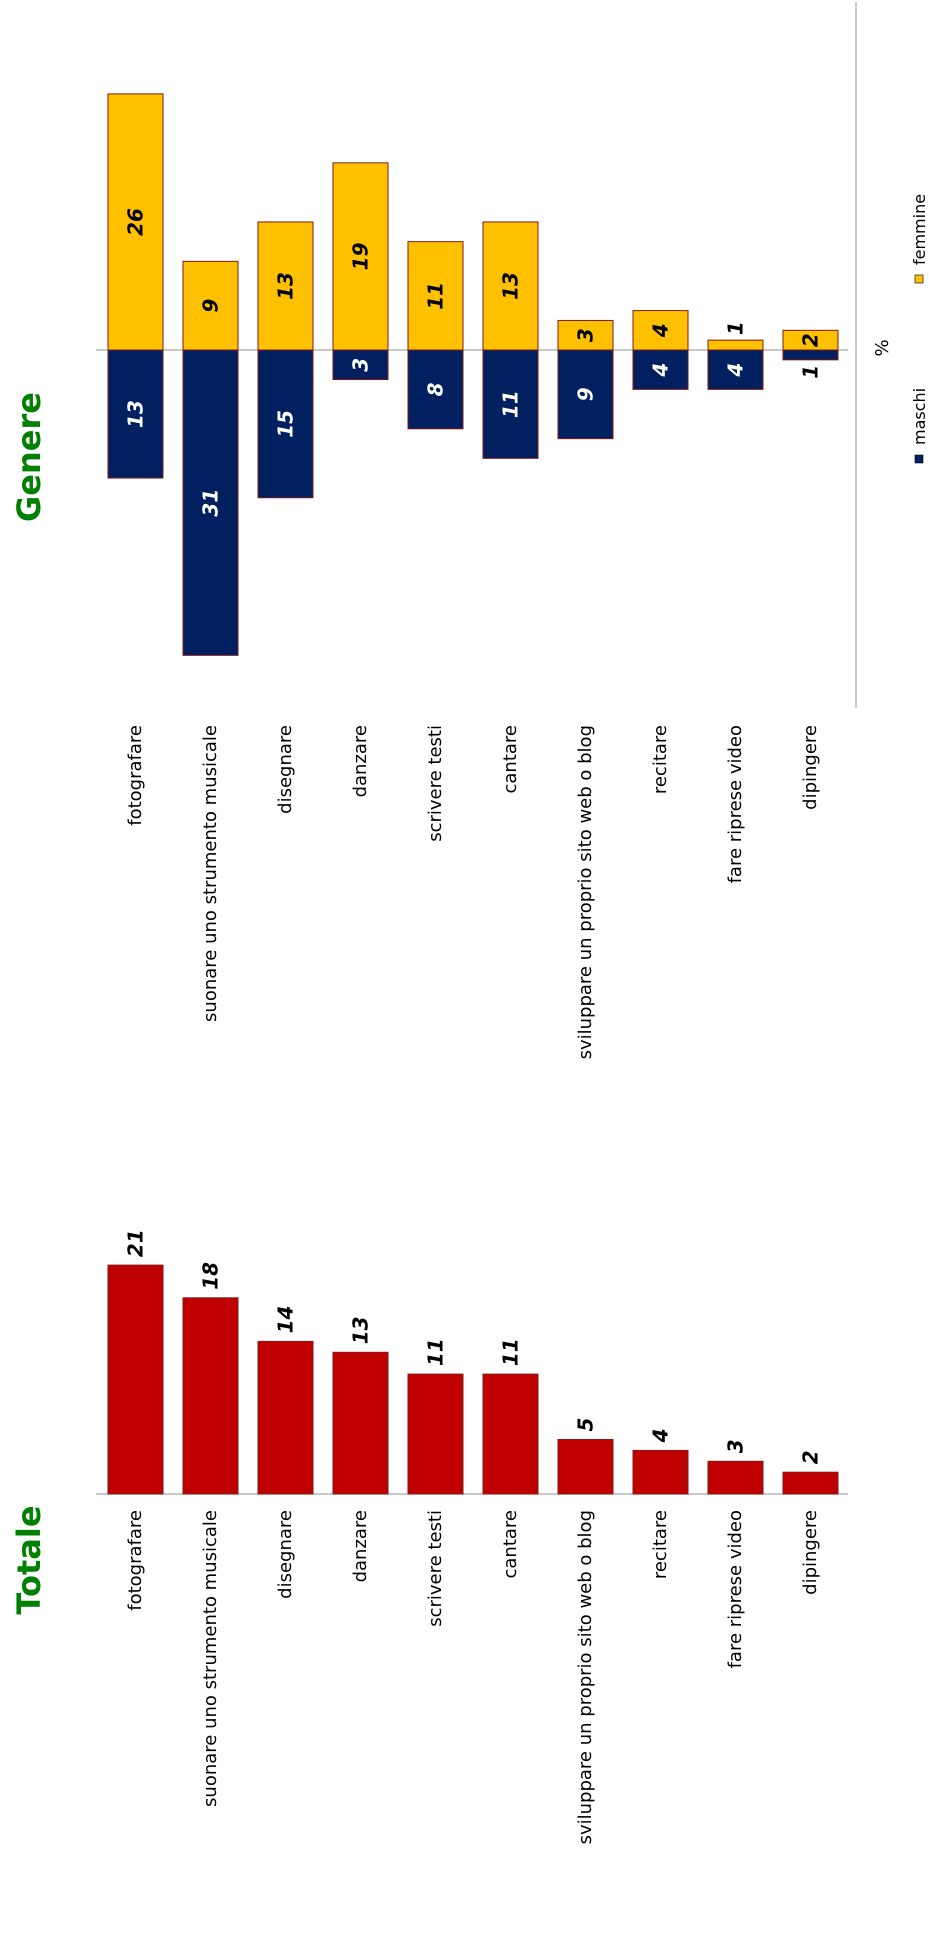 This screenshot has height=1939, width=929. What do you see at coordinates (660, 1544) in the screenshot?
I see `totale-category-label: recitare` at bounding box center [660, 1544].